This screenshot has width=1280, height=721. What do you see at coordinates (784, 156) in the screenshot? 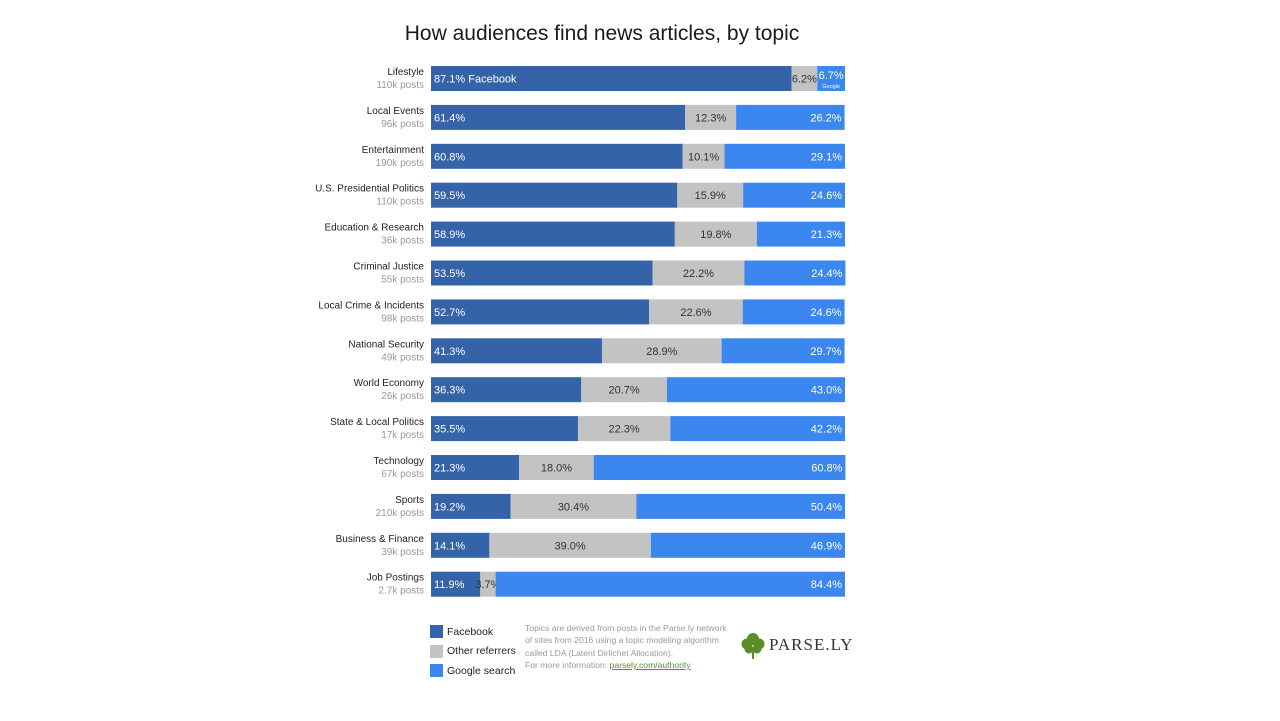
I see `bar-segment-google-entertainment` at bounding box center [784, 156].